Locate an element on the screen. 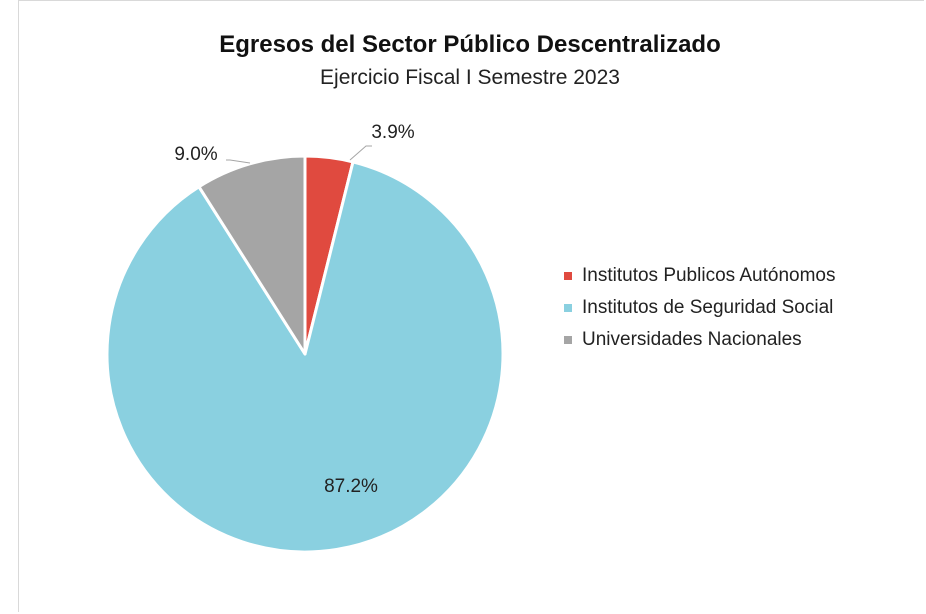 Image resolution: width=926 pixels, height=614 pixels. legend-item: Institutos Publicos Autónomos is located at coordinates (709, 275).